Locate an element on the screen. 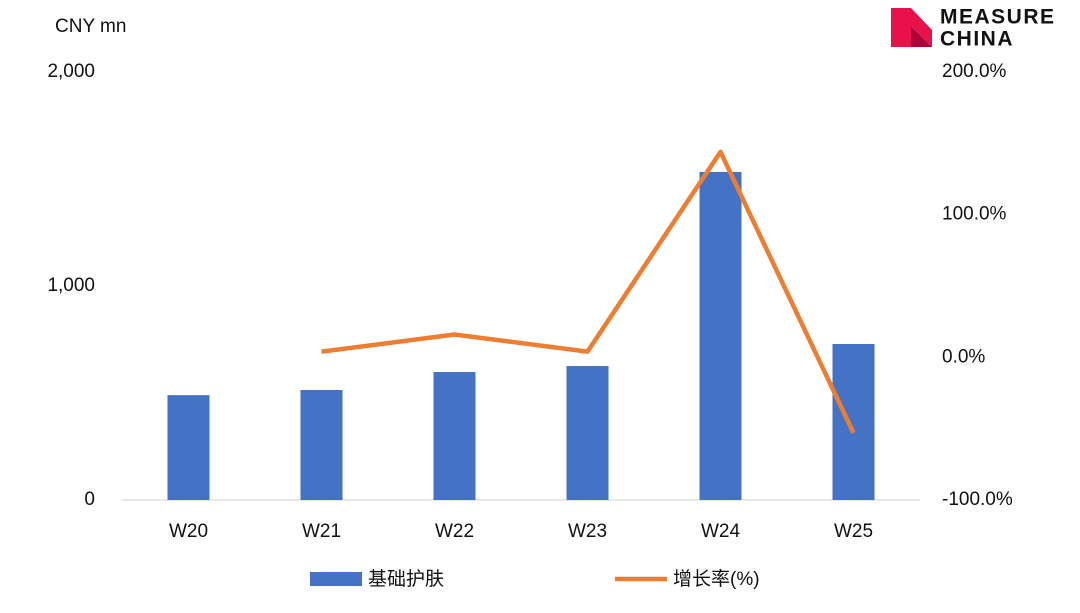  x-tick-label: W23 is located at coordinates (587, 531).